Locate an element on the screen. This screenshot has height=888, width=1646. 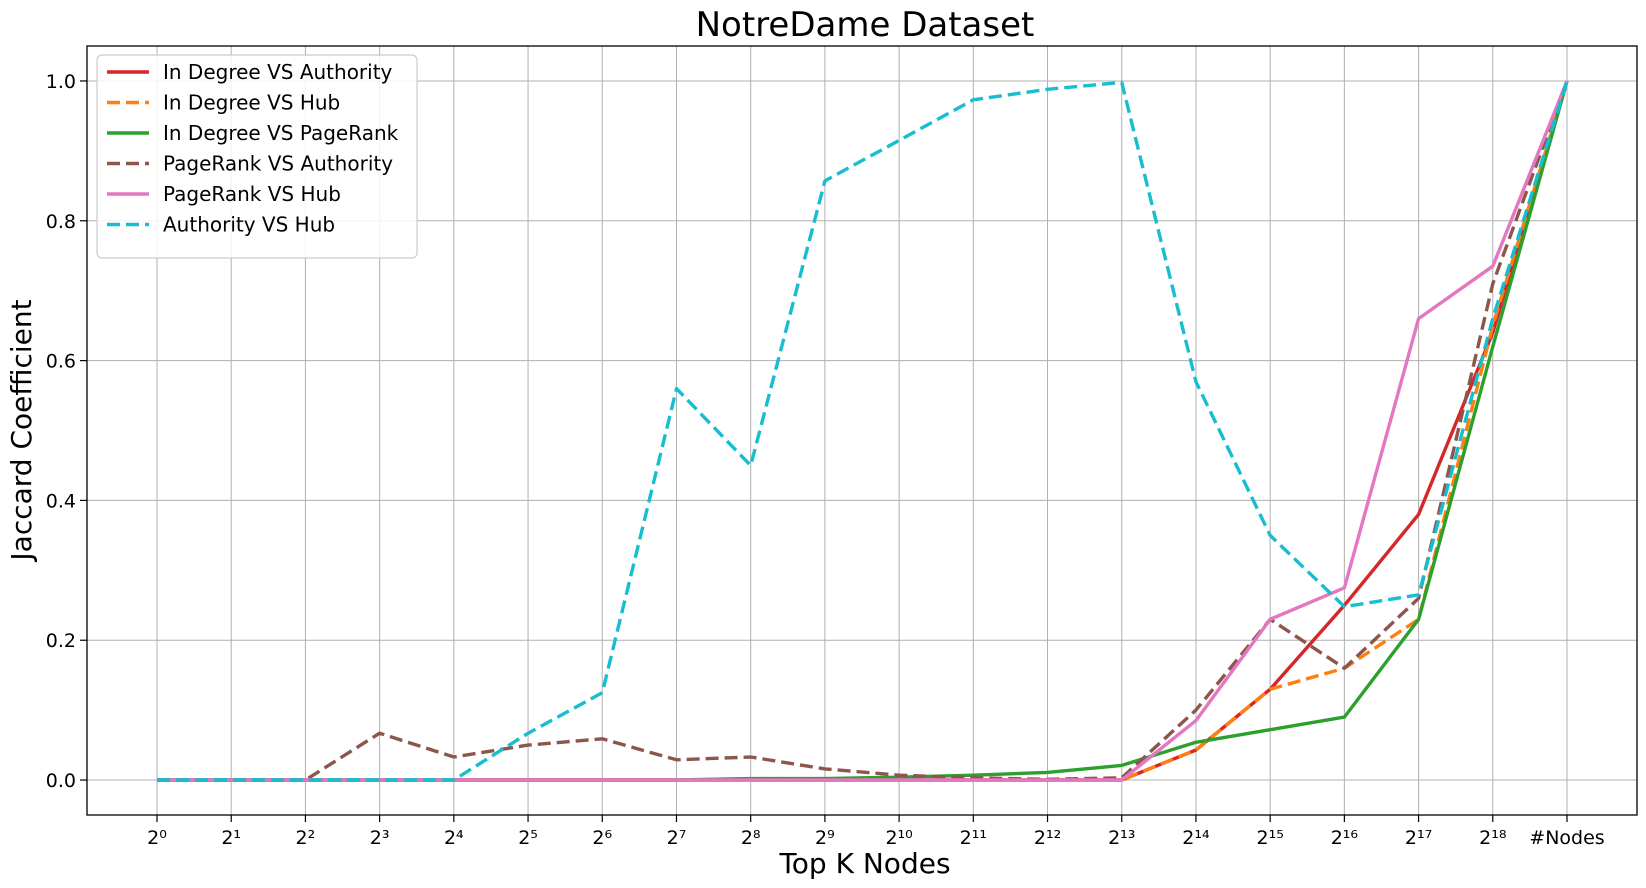
legend-label: In Degree VS Hub is located at coordinates (251, 103).